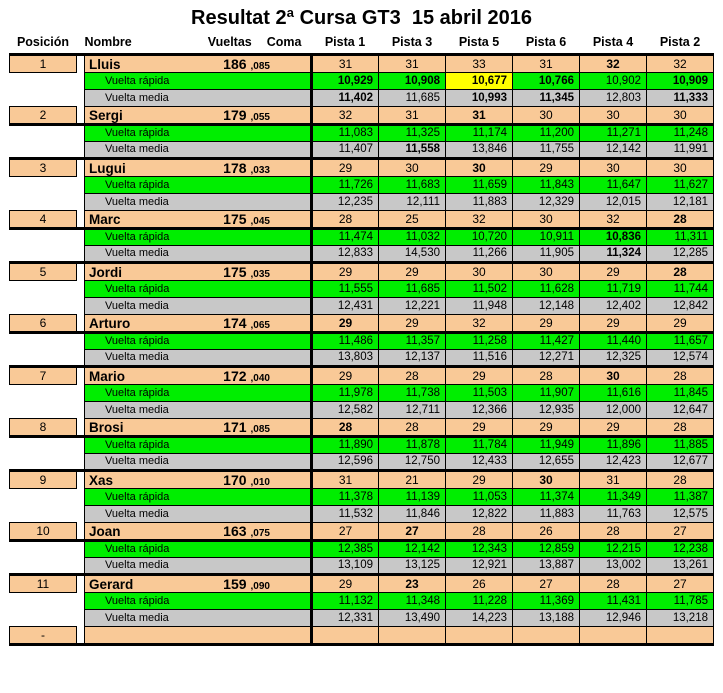 The image size is (723, 693). I want to click on laps-decimal: ,090, so click(260, 586).